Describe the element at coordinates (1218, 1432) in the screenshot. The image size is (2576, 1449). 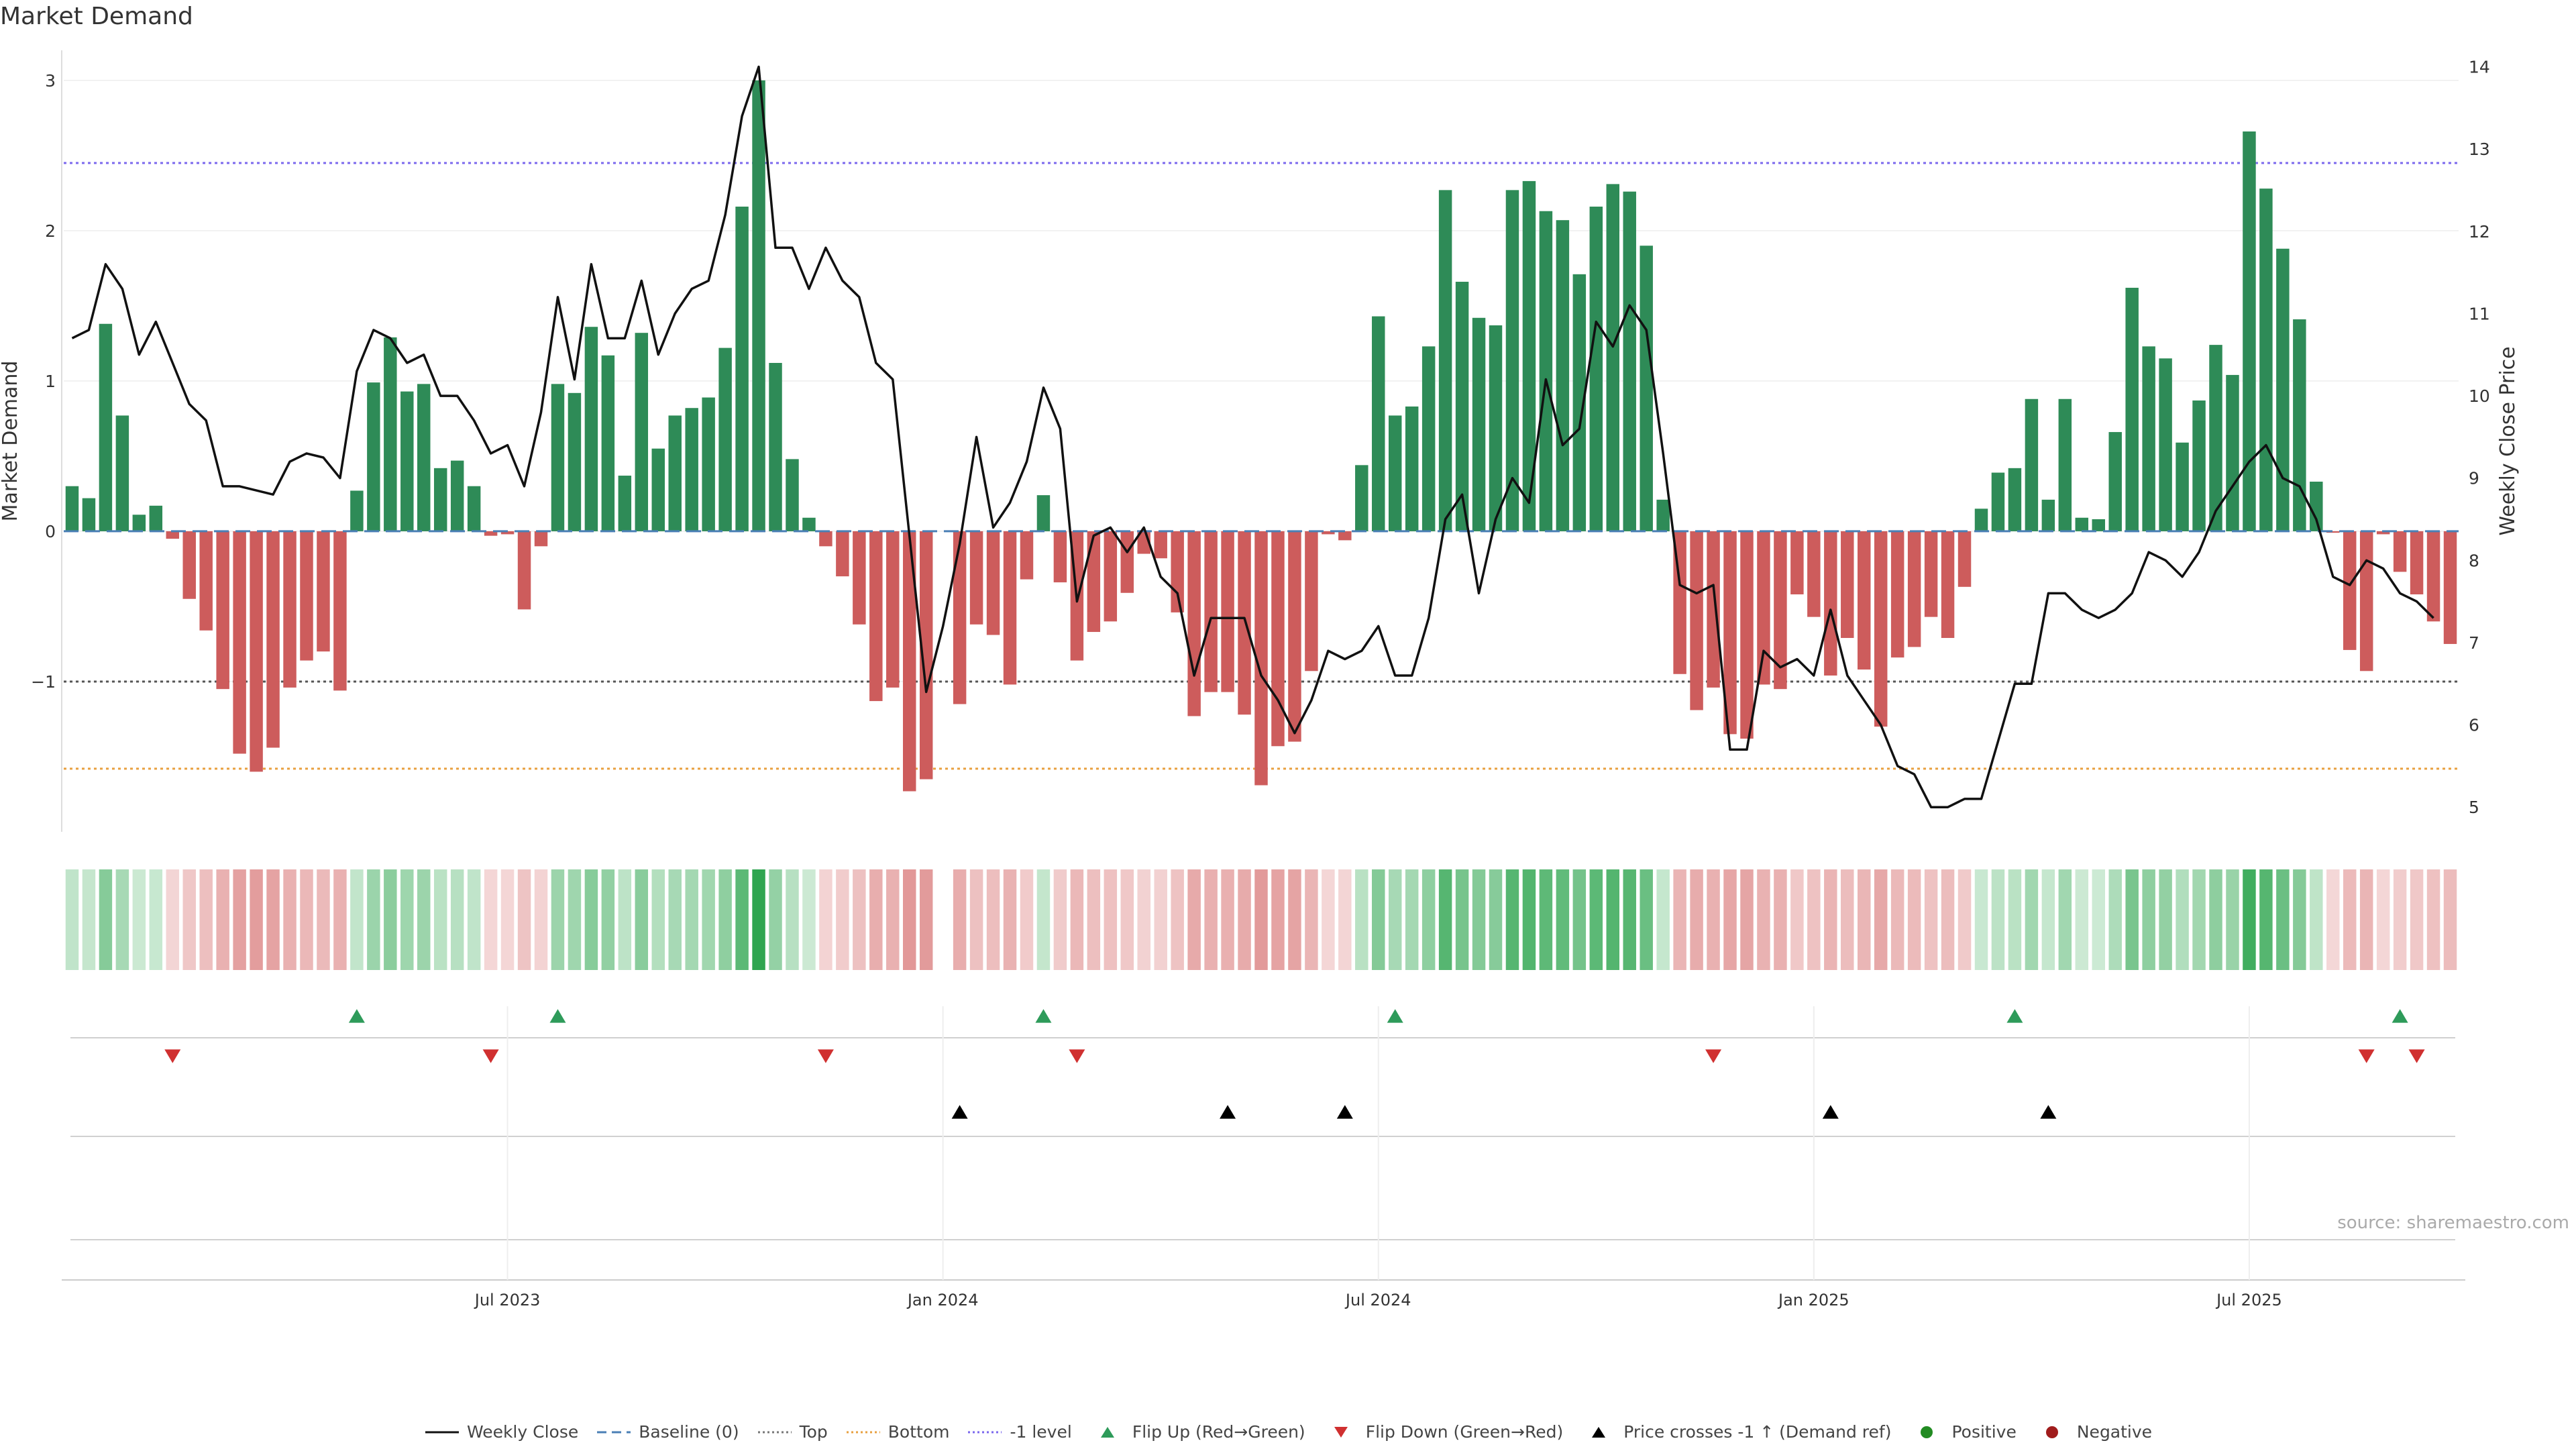
I see `legend-label: Flip Up (Red→Green)` at that location.